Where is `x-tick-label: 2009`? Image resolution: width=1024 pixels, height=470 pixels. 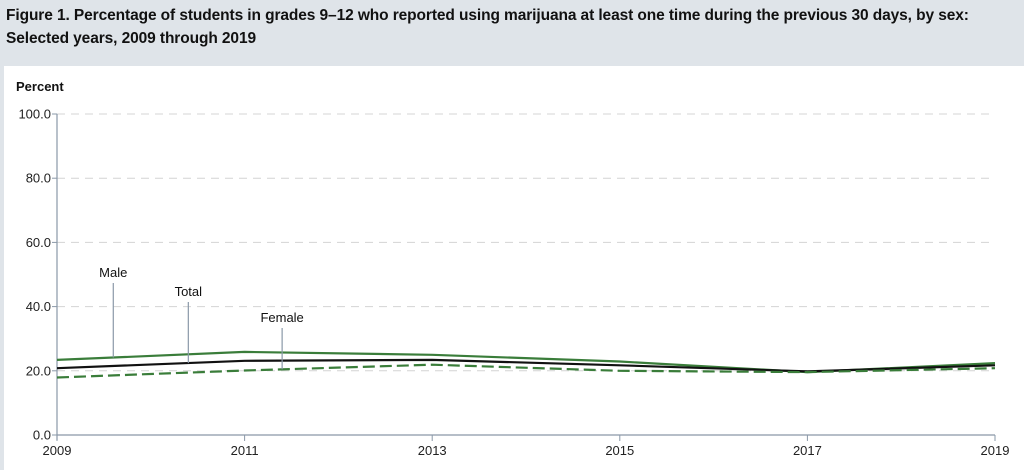 x-tick-label: 2009 is located at coordinates (57, 450).